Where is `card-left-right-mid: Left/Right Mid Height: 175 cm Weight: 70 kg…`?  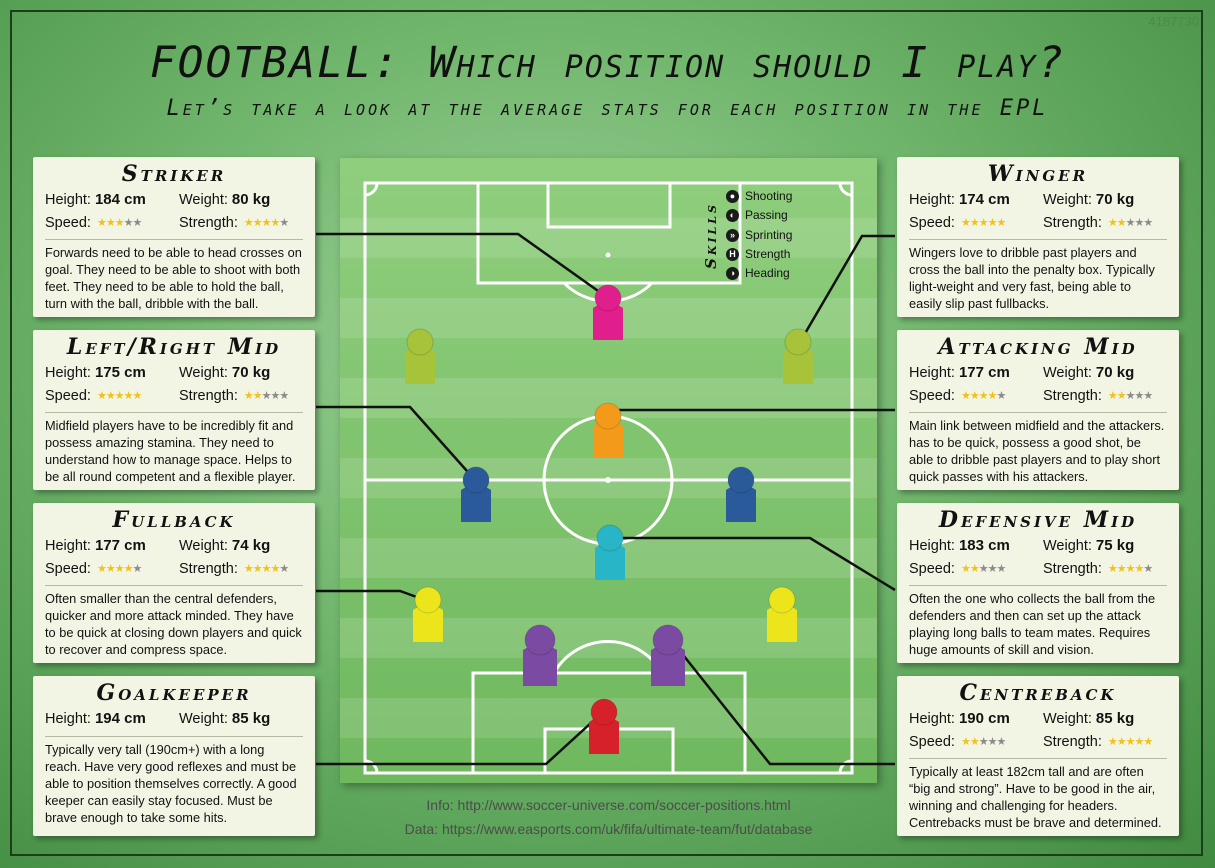
card-left-right-mid: Left/Right Mid Height: 175 cm Weight: 70 kg… is located at coordinates (174, 410).